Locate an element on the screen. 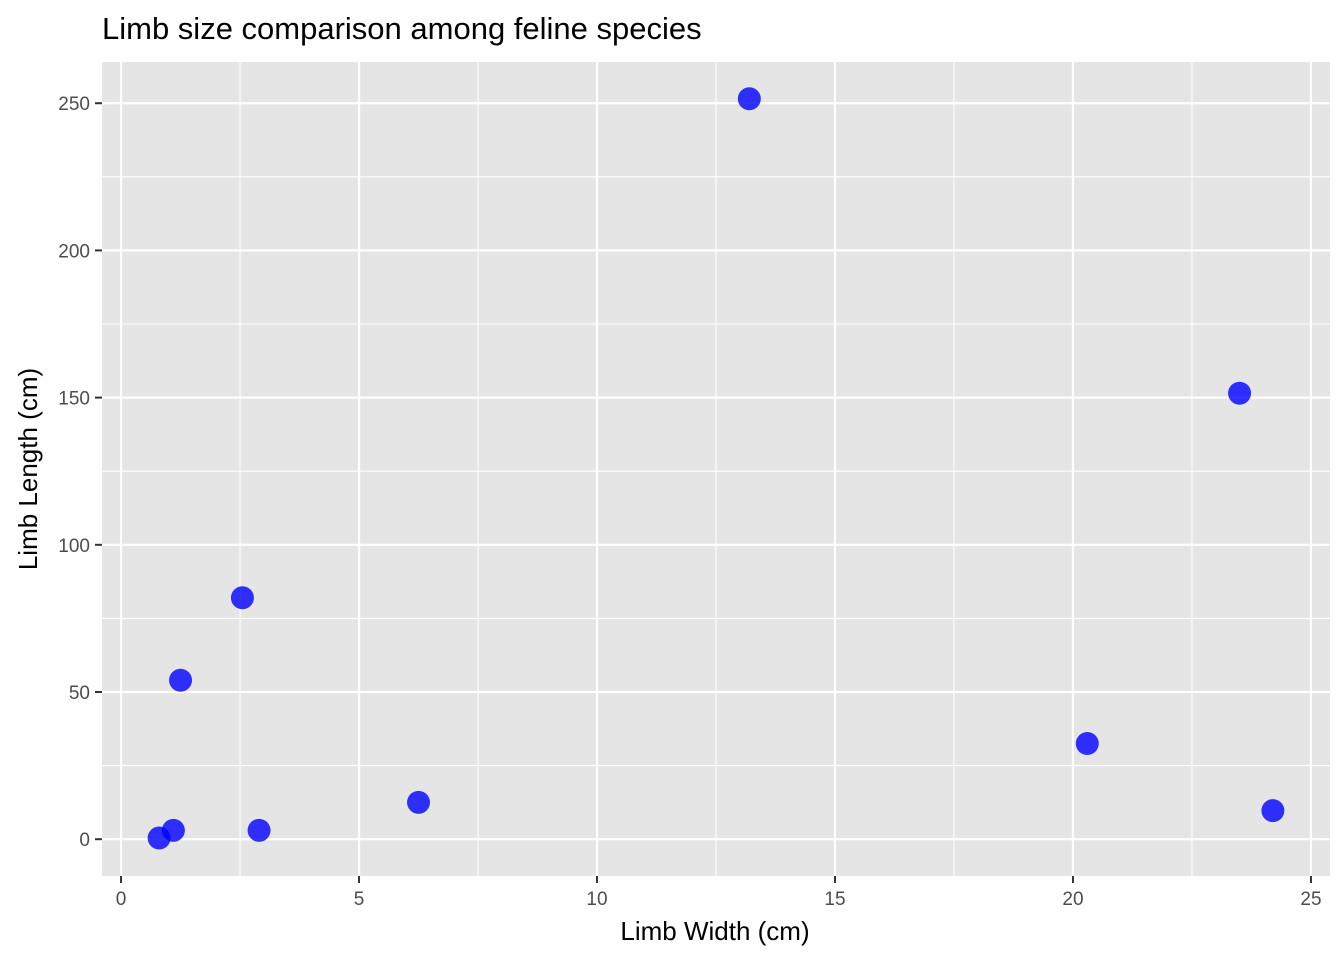  y-tick-label: 250 is located at coordinates (74, 104).